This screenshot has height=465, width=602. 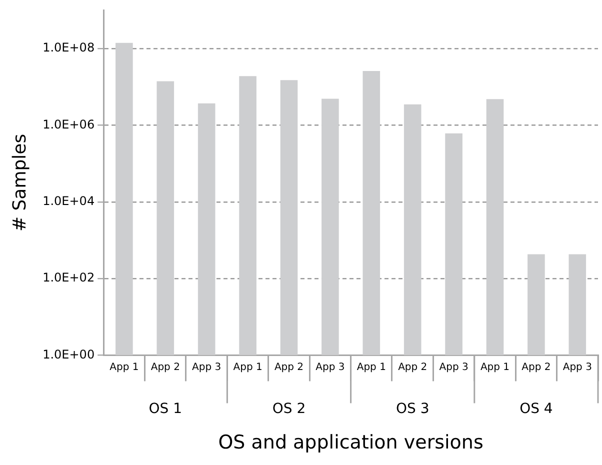 I want to click on text: OS 4, so click(x=536, y=408).